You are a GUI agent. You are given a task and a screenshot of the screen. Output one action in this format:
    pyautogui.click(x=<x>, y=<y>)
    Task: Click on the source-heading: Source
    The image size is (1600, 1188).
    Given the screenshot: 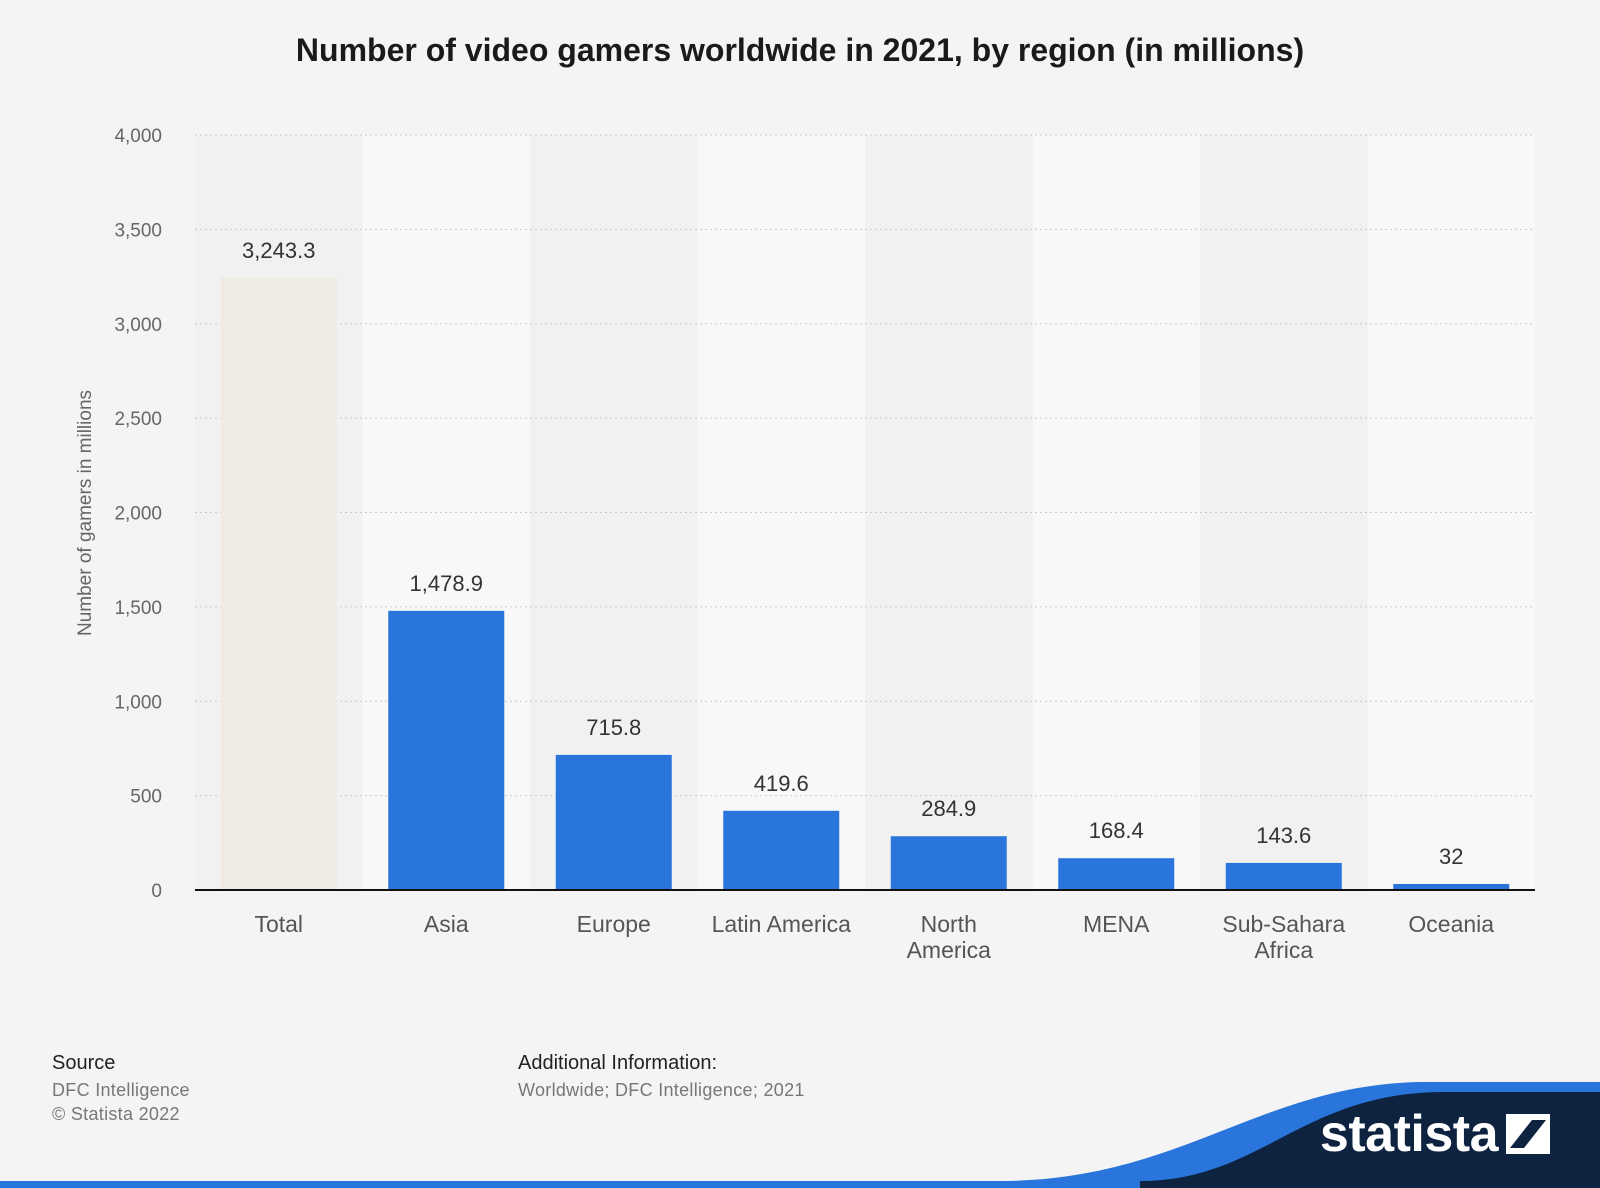 What is the action you would take?
    pyautogui.click(x=84, y=1063)
    